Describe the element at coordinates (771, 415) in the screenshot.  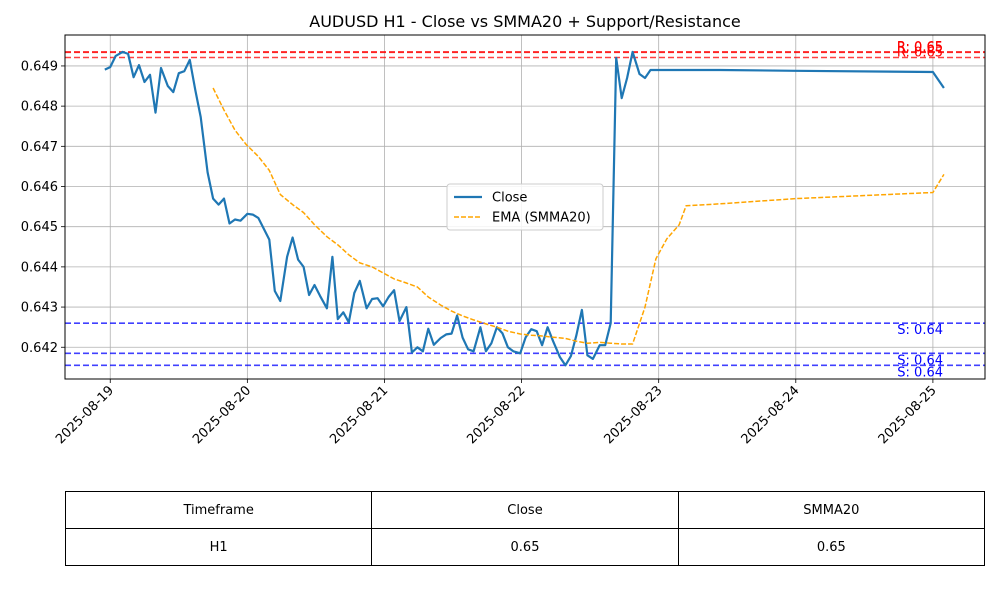
I see `x-tick-label: 2025-08-24` at that location.